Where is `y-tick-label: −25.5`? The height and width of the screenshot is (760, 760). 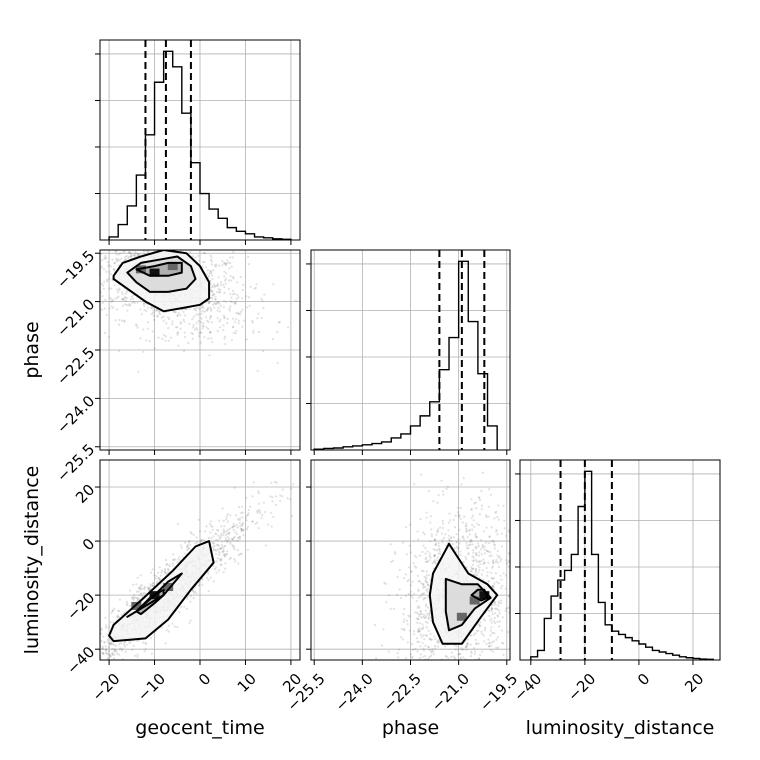 y-tick-label: −25.5 is located at coordinates (75, 462).